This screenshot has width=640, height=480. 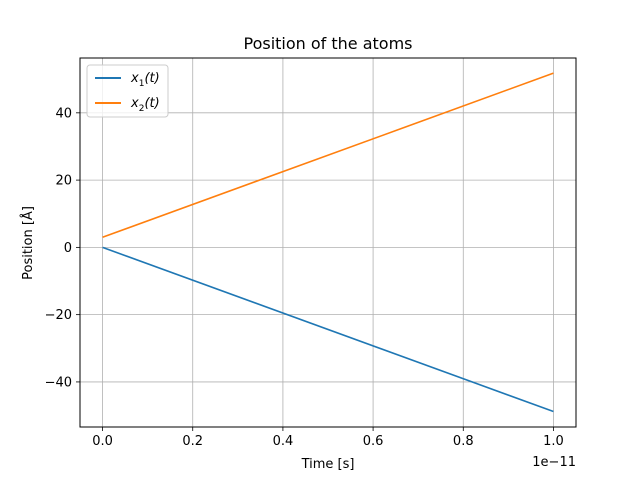 What do you see at coordinates (58, 315) in the screenshot?
I see `y-tick-label: −20` at bounding box center [58, 315].